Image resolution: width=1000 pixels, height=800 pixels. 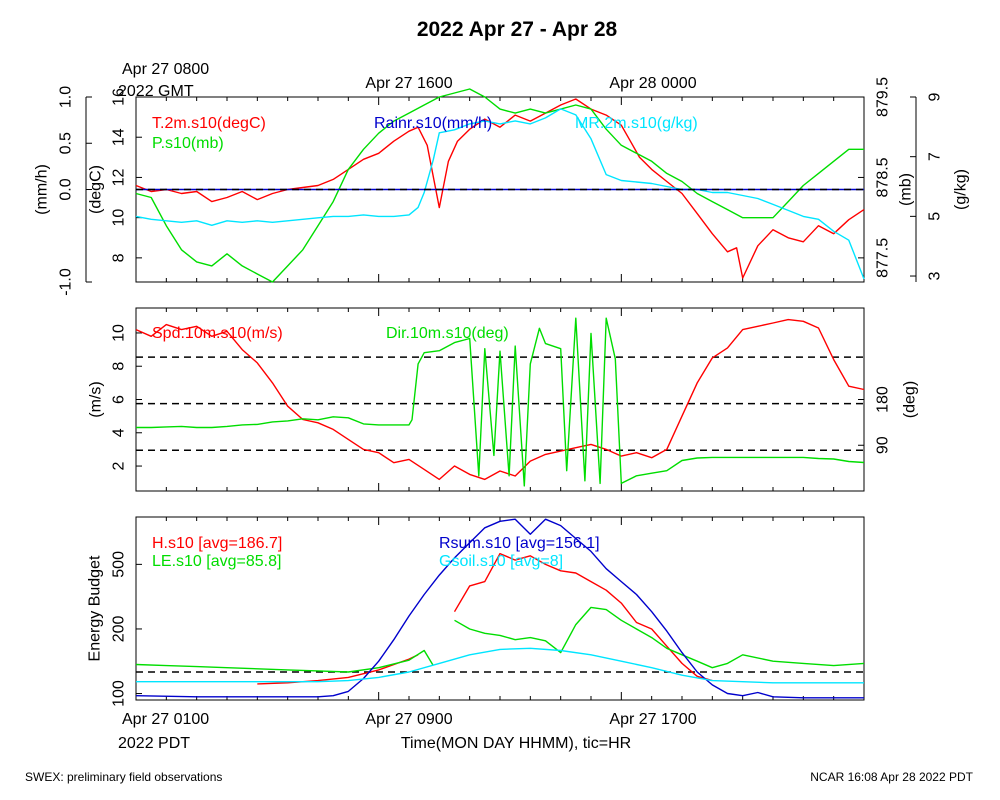 I want to click on speed-y-tick-label: 10, so click(x=119, y=333).